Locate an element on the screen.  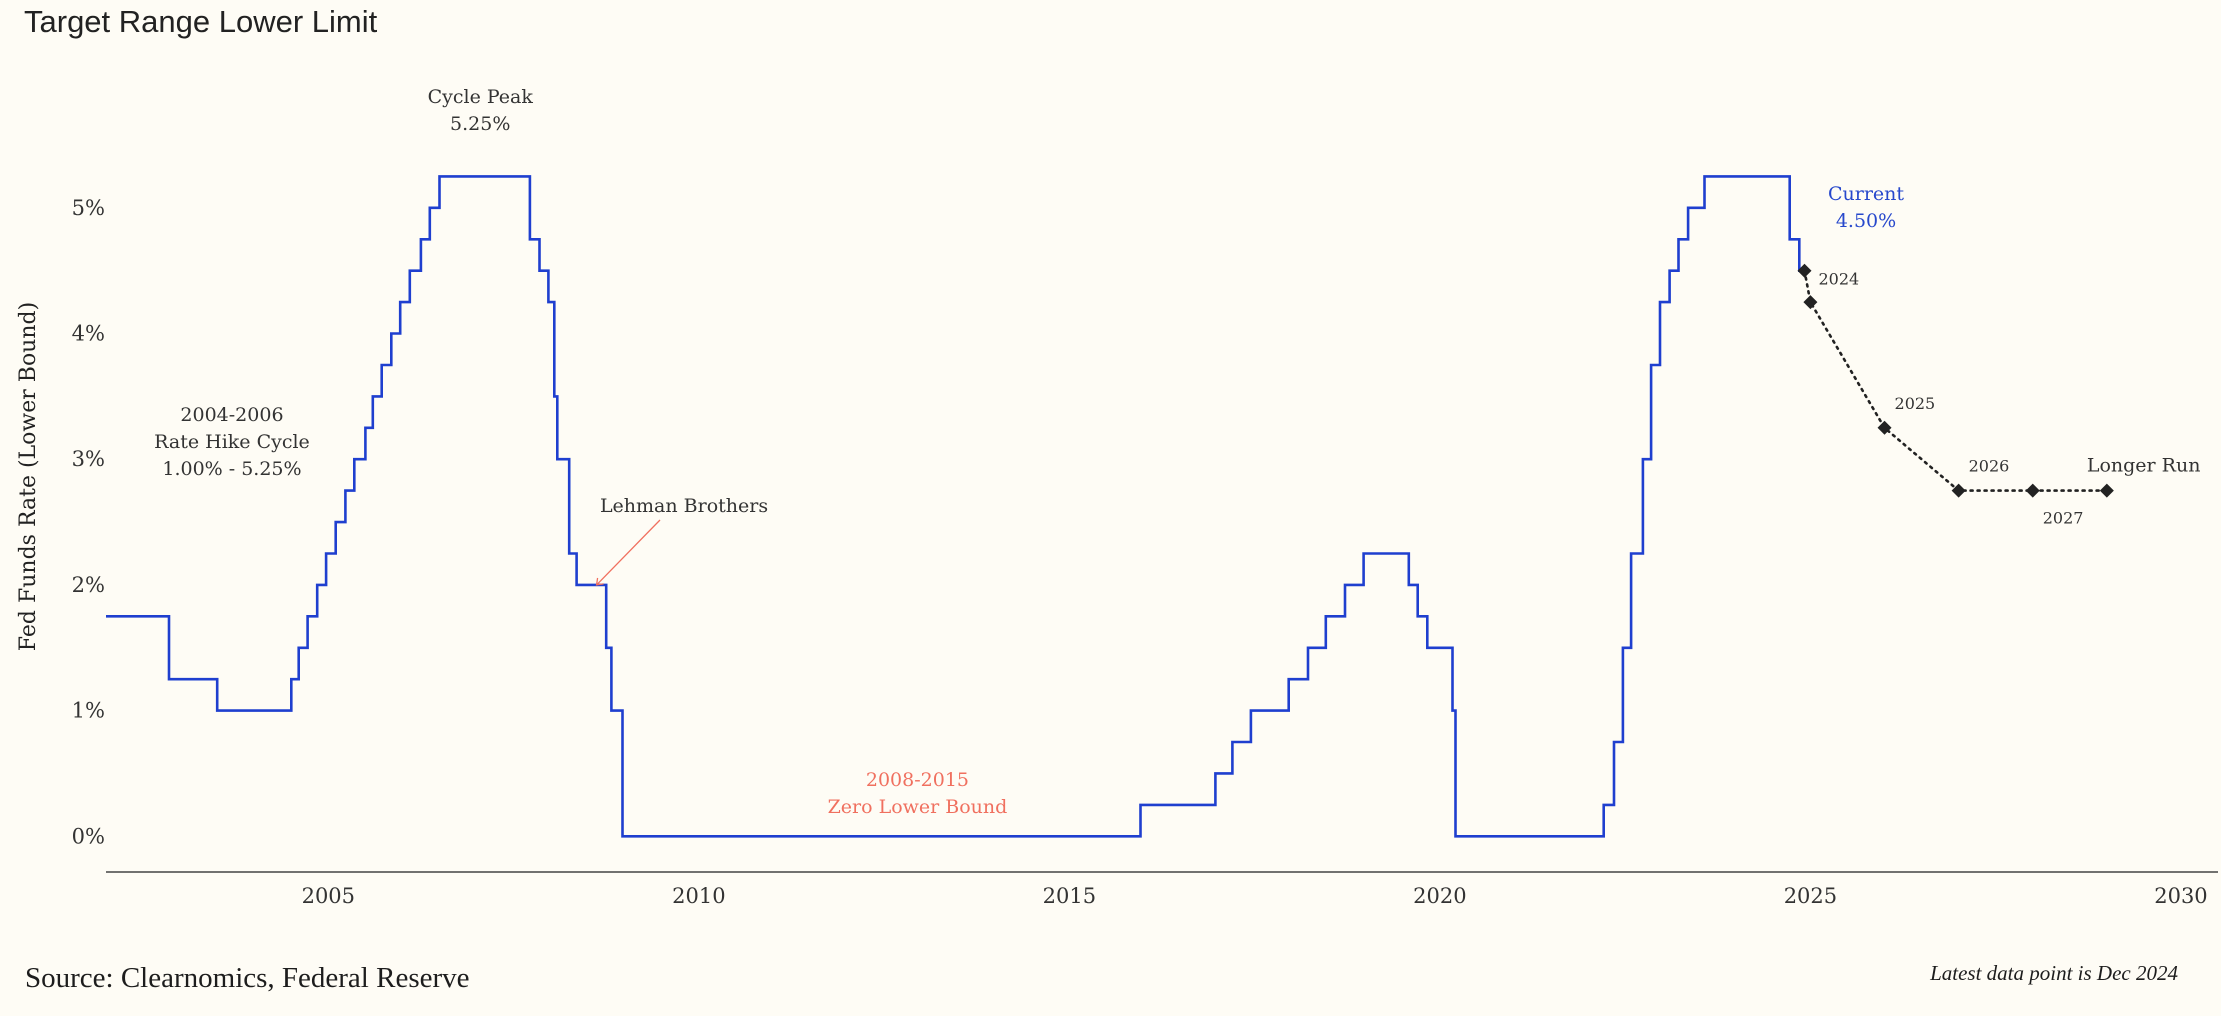
x-tick-label: 2030 is located at coordinates (2180, 896).